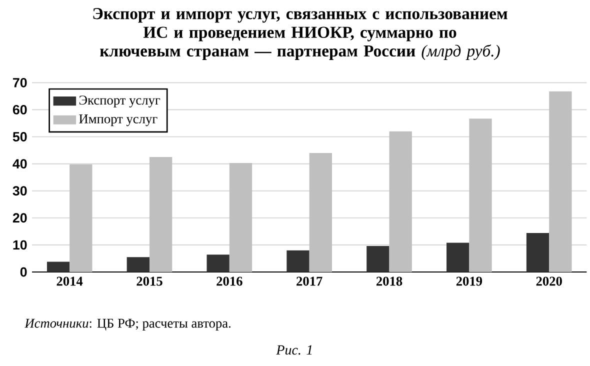 Image resolution: width=590 pixels, height=366 pixels. What do you see at coordinates (19, 191) in the screenshot?
I see `y-tick-label: 30` at bounding box center [19, 191].